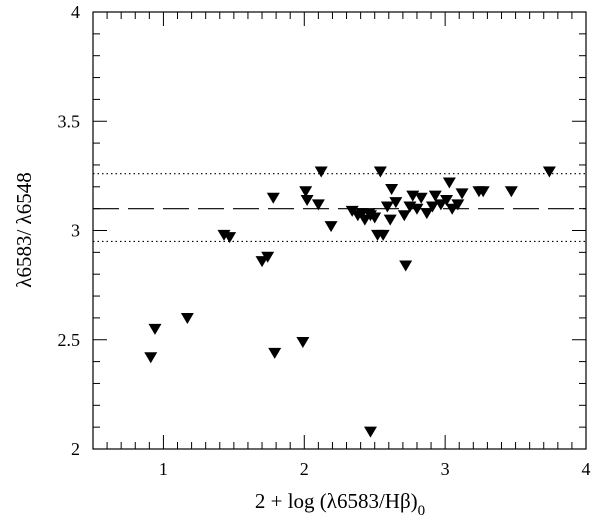  Describe the element at coordinates (339, 207) in the screenshot. I see `reference-lines` at that location.